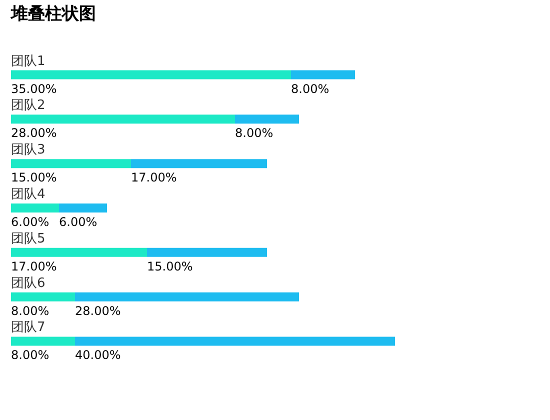 The height and width of the screenshot is (420, 550). Describe the element at coordinates (98, 355) in the screenshot. I see `data-label: 40.00%` at that location.